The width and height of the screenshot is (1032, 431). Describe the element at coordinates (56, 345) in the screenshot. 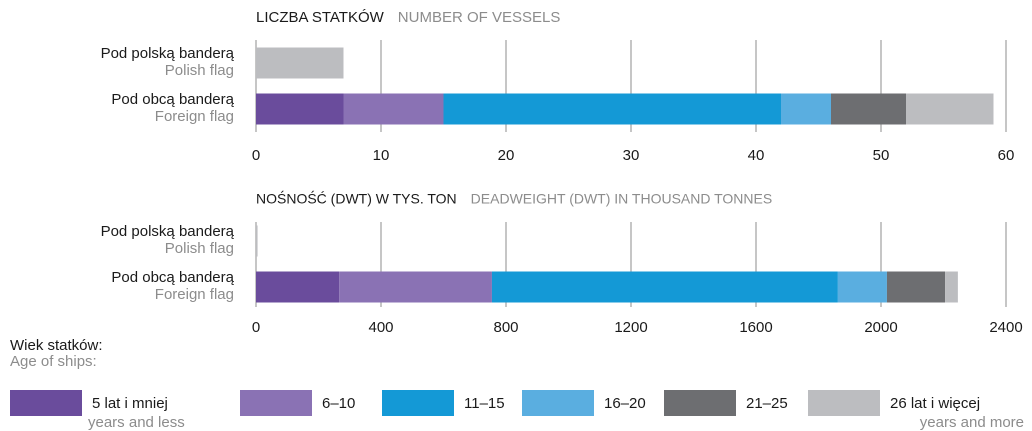

I see `legend-title: Wiek statków:` at that location.